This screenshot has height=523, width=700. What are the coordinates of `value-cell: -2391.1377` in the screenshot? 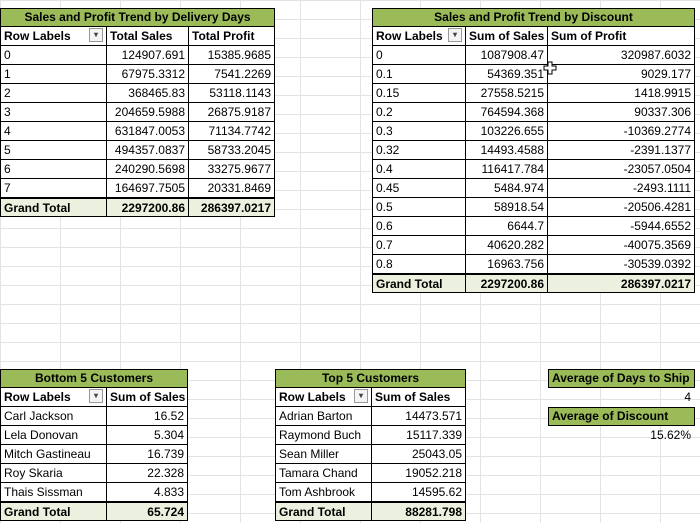 It's located at (621, 150).